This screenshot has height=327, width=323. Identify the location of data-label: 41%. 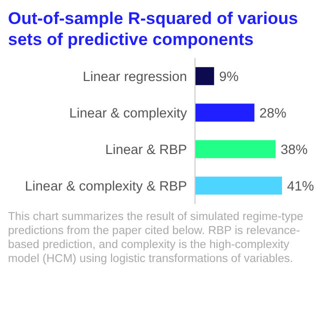
(300, 186).